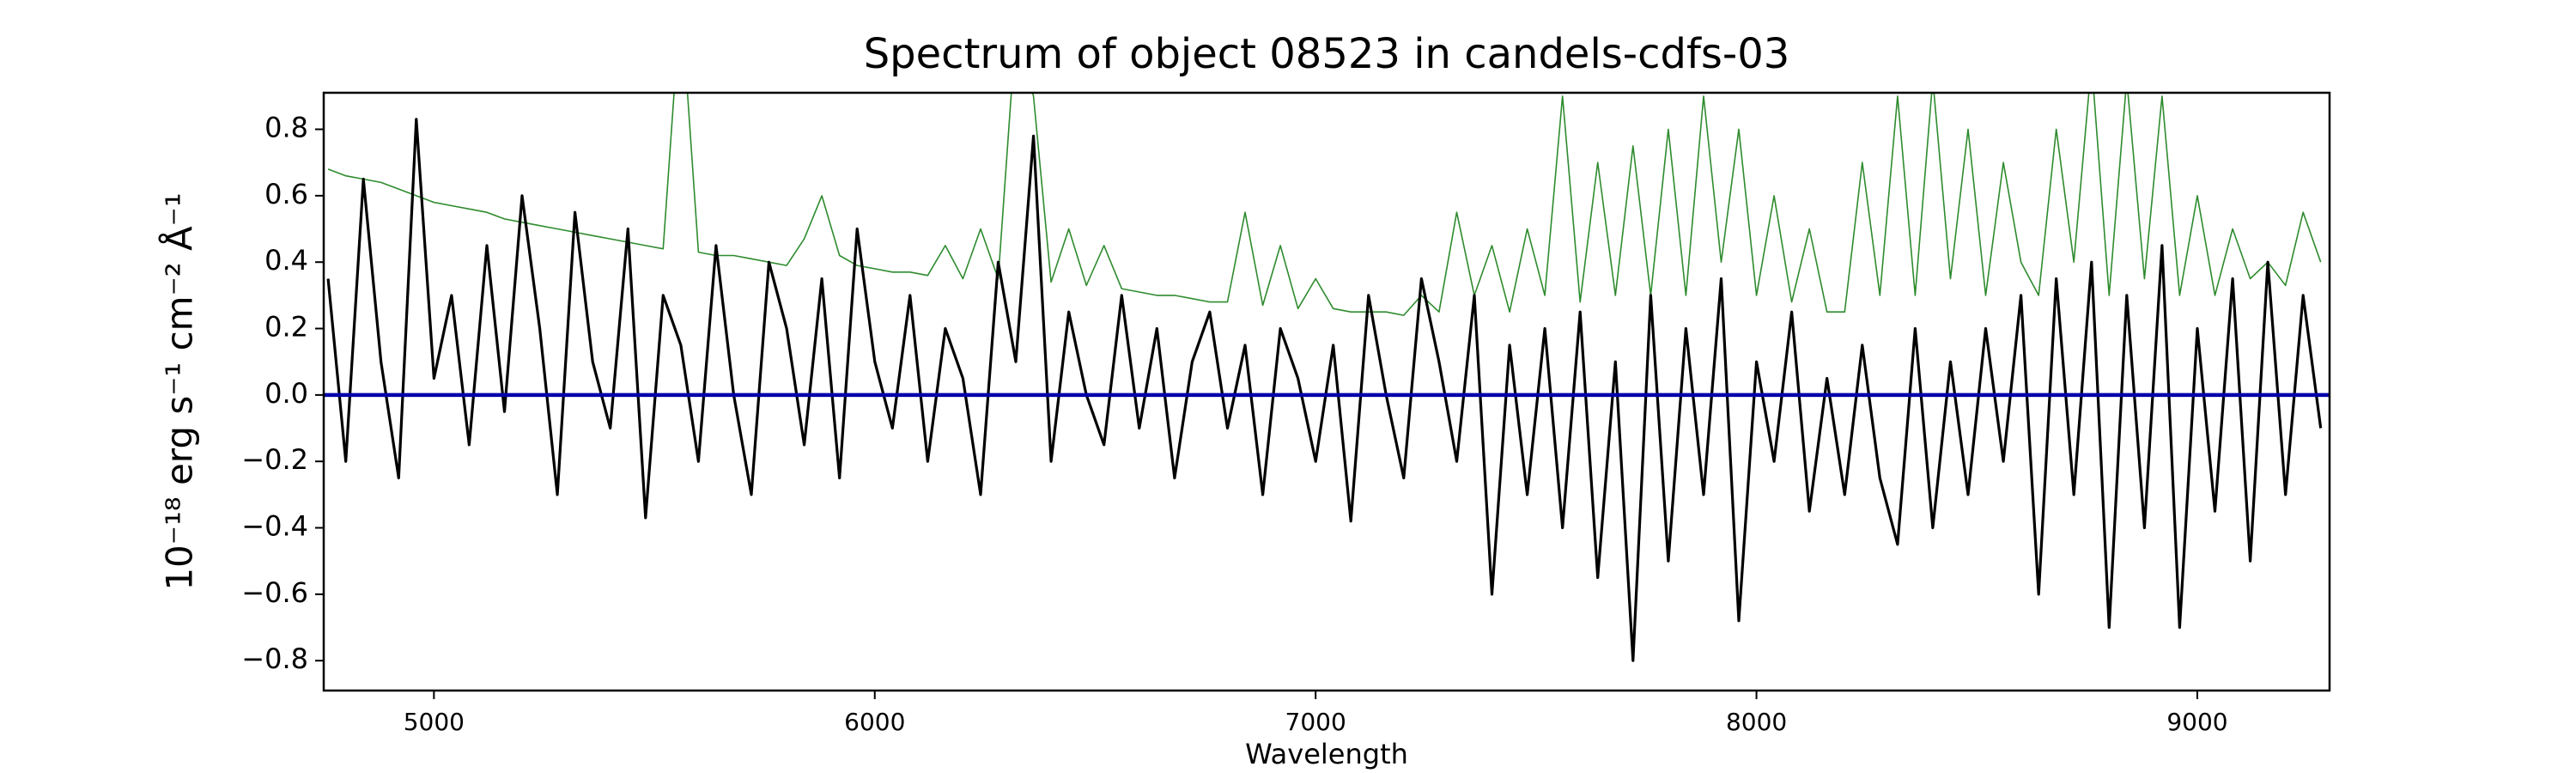 The width and height of the screenshot is (2576, 773). Describe the element at coordinates (286, 128) in the screenshot. I see `y-tick-label: 0.8` at that location.